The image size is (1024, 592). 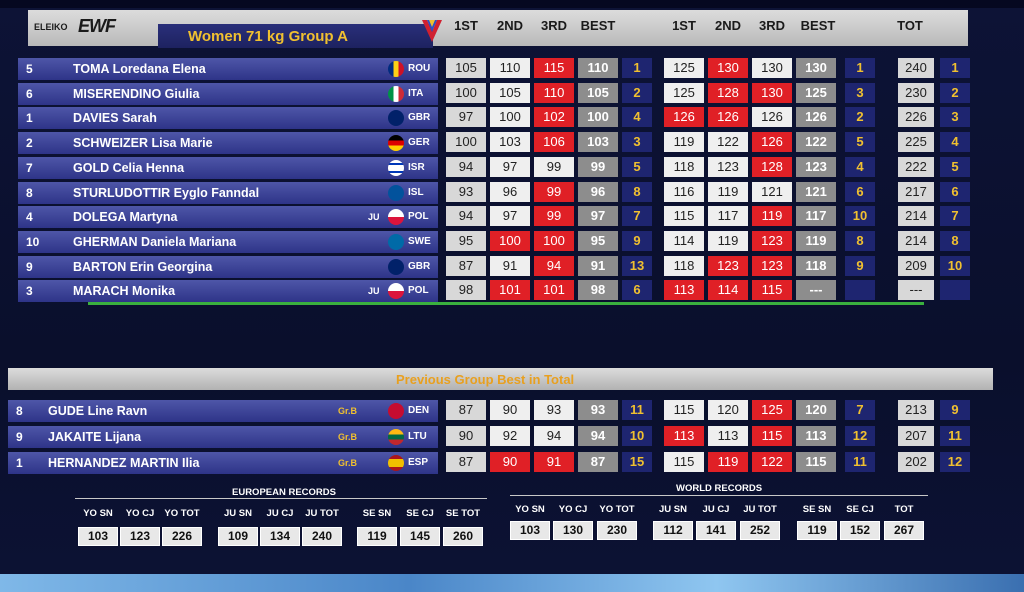 What do you see at coordinates (97, 26) in the screenshot?
I see `ewf-logo: EWF` at bounding box center [97, 26].